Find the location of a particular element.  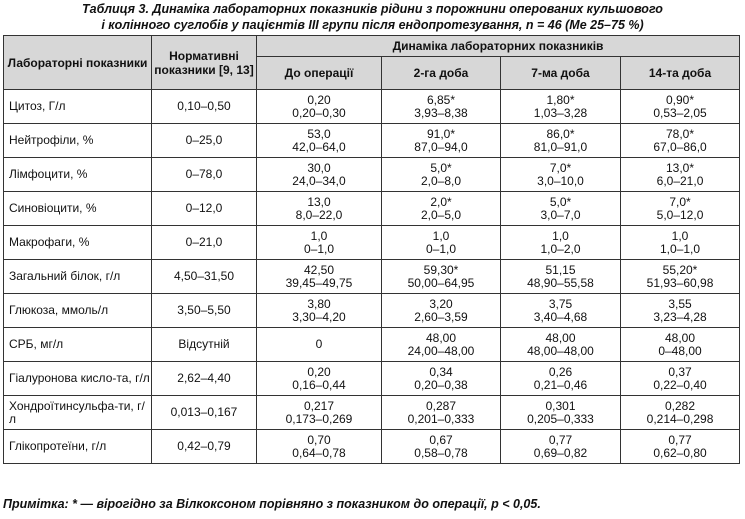

value-cell: 59,30* 50,00–64,95 is located at coordinates (441, 276).